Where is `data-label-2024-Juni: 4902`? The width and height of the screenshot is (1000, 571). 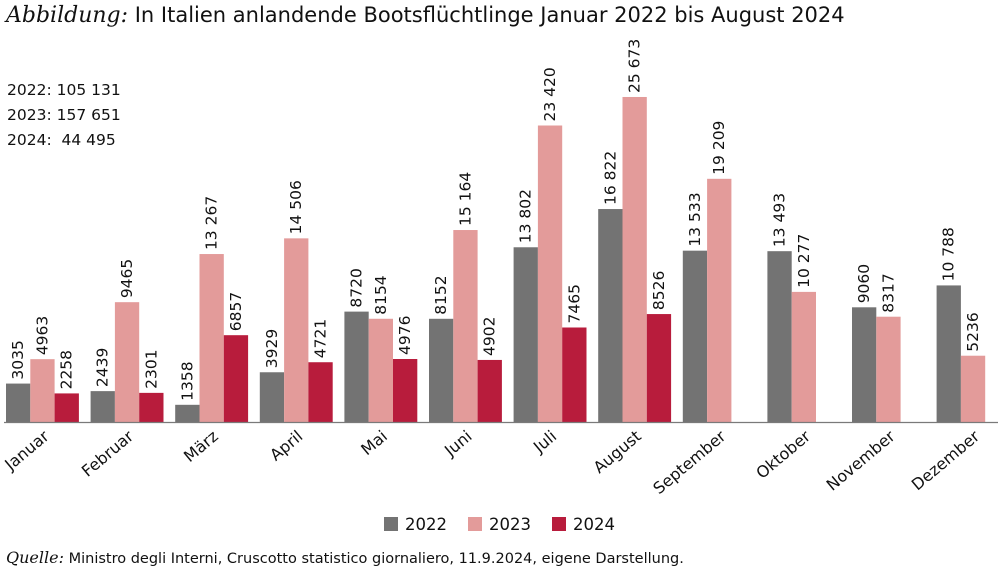
data-label-2024-Juni: 4902 is located at coordinates (490, 335).